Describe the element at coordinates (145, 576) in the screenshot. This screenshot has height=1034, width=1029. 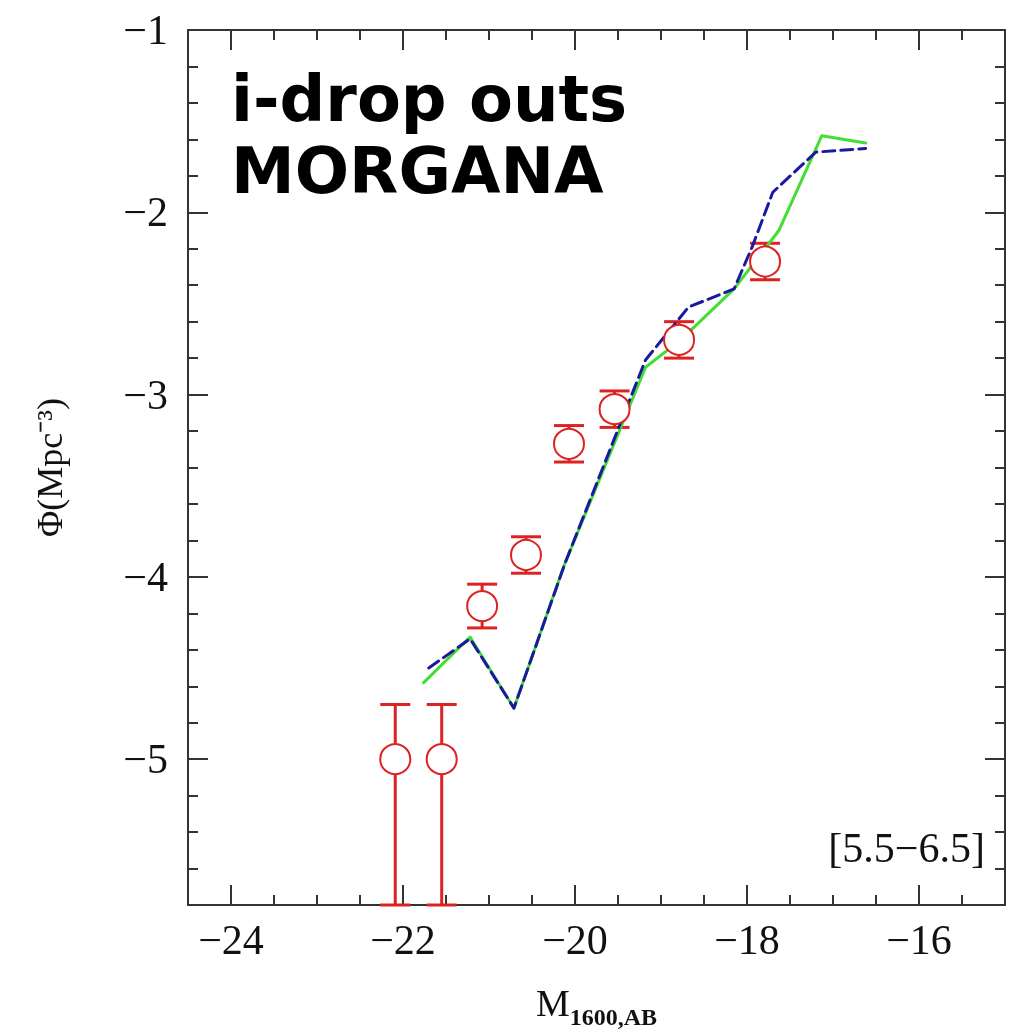
I see `y-tick-label: −4` at that location.